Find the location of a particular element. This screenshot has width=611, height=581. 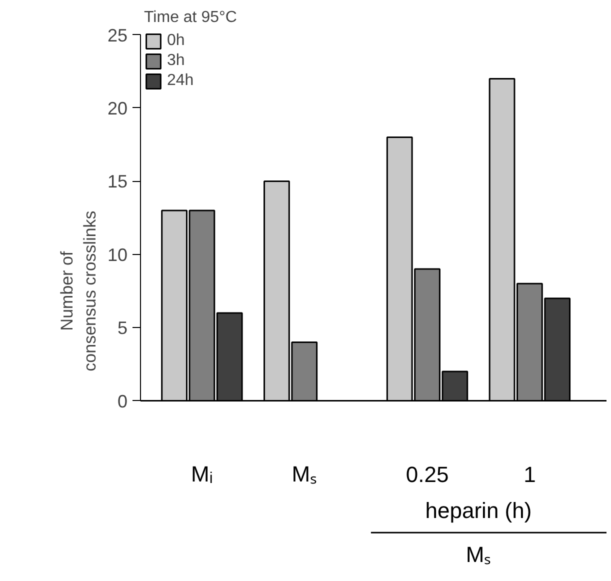

x-tick-label: Mᵢ is located at coordinates (202, 474).